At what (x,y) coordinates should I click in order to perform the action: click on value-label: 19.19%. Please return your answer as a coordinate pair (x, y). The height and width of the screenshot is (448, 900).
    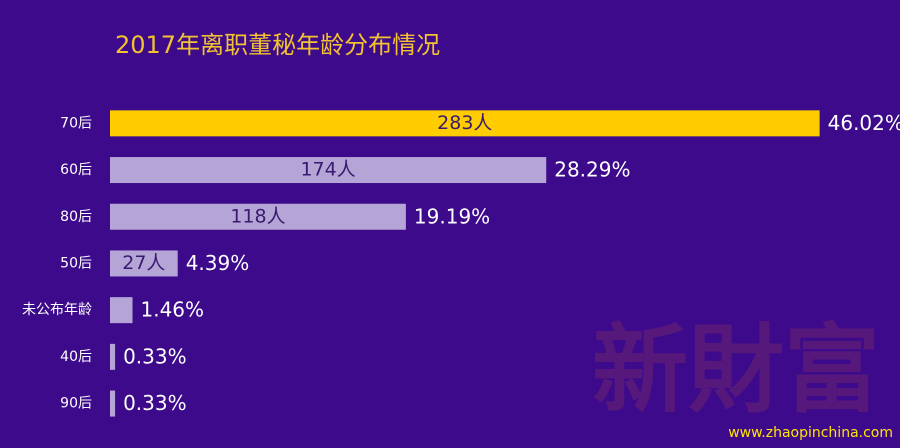
    Looking at the image, I should click on (452, 216).